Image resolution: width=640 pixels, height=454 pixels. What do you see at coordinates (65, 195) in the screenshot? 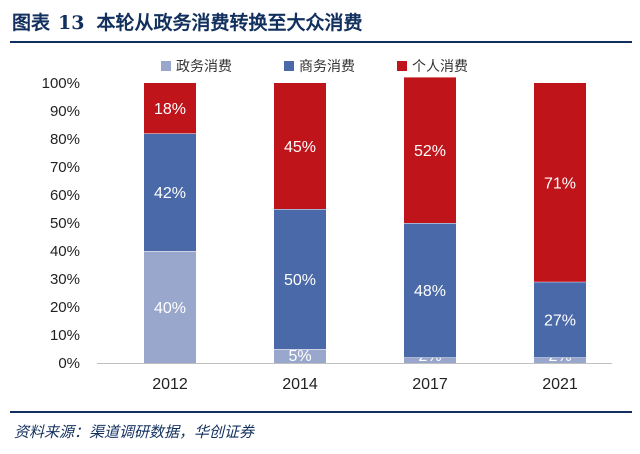
I see `y-tick-label: 60%` at bounding box center [65, 195].